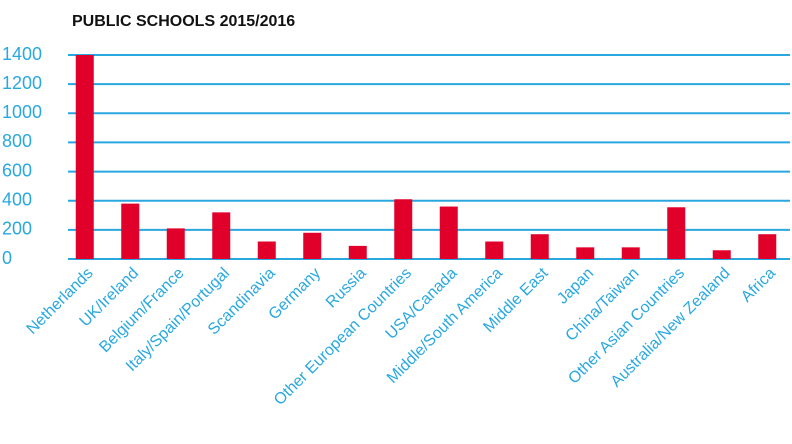 This screenshot has height=444, width=792. Describe the element at coordinates (17, 229) in the screenshot. I see `y-tick-label: 200` at that location.